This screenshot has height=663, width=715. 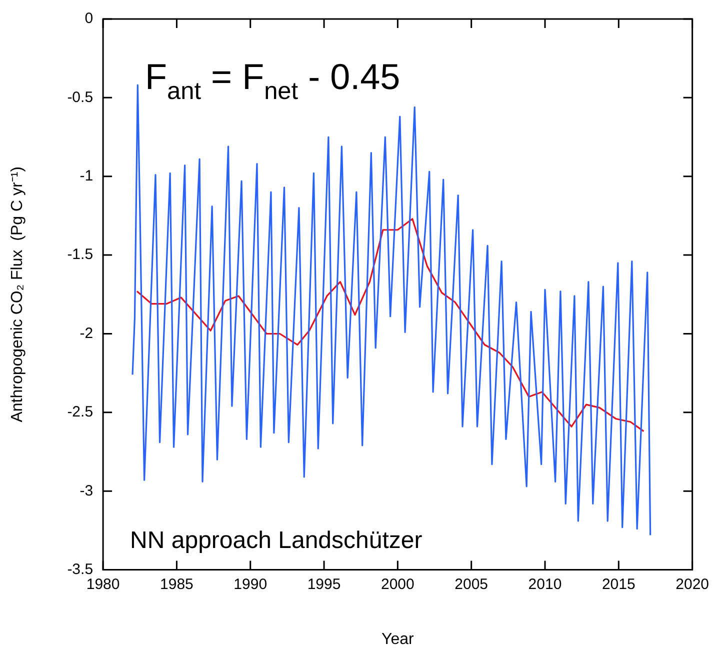 What do you see at coordinates (89, 19) in the screenshot?
I see `y-tick-label: 0` at bounding box center [89, 19].